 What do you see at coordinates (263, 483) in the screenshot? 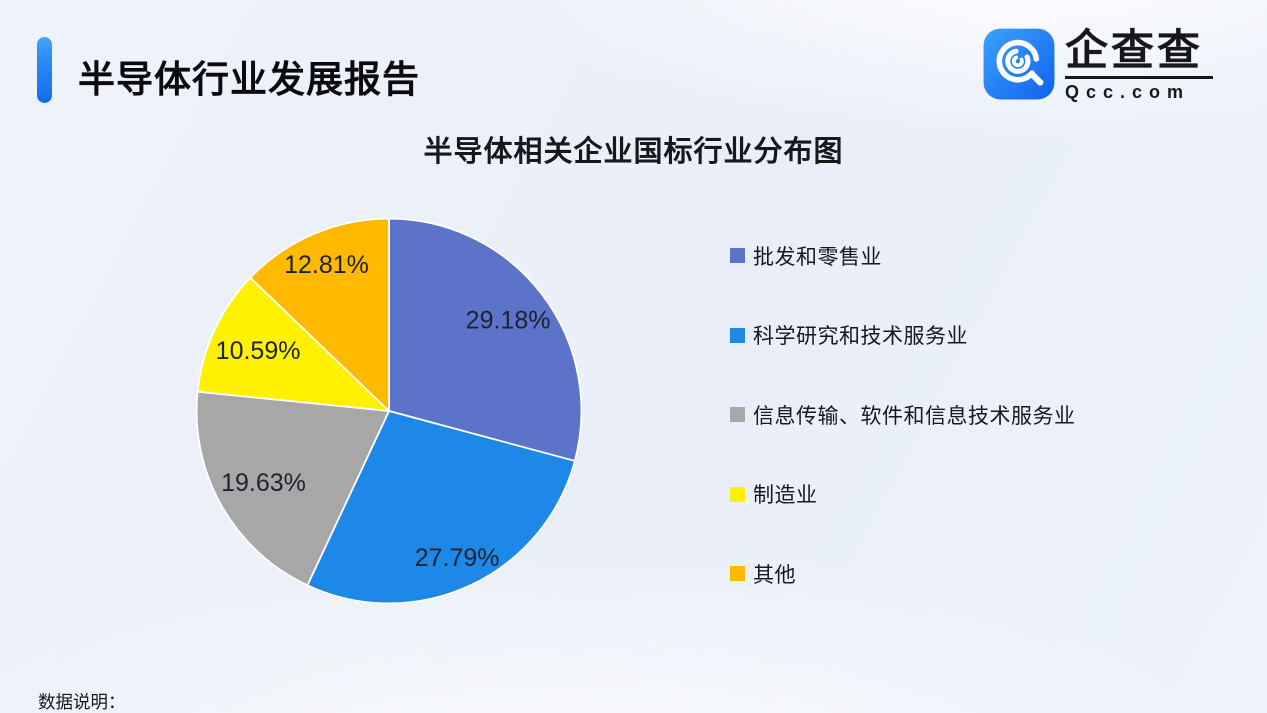
I see `pie-slice-label-2: 19.63%` at bounding box center [263, 483].